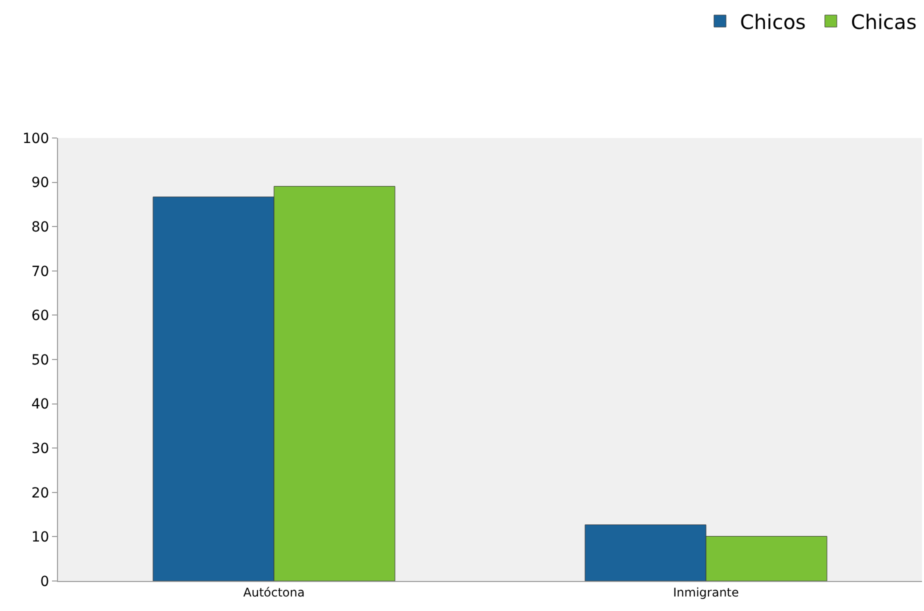  What do you see at coordinates (40, 316) in the screenshot?
I see `y-tick-label: 60` at bounding box center [40, 316].